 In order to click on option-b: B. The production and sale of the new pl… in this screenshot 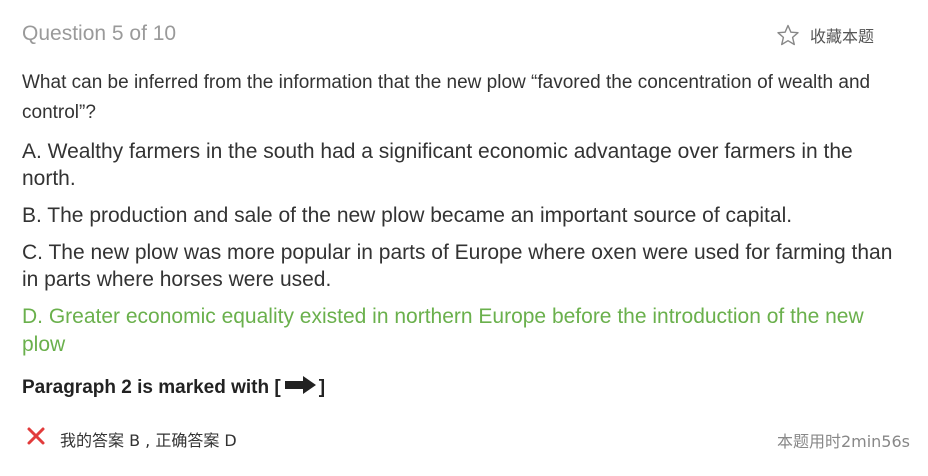, I will do `click(407, 215)`.